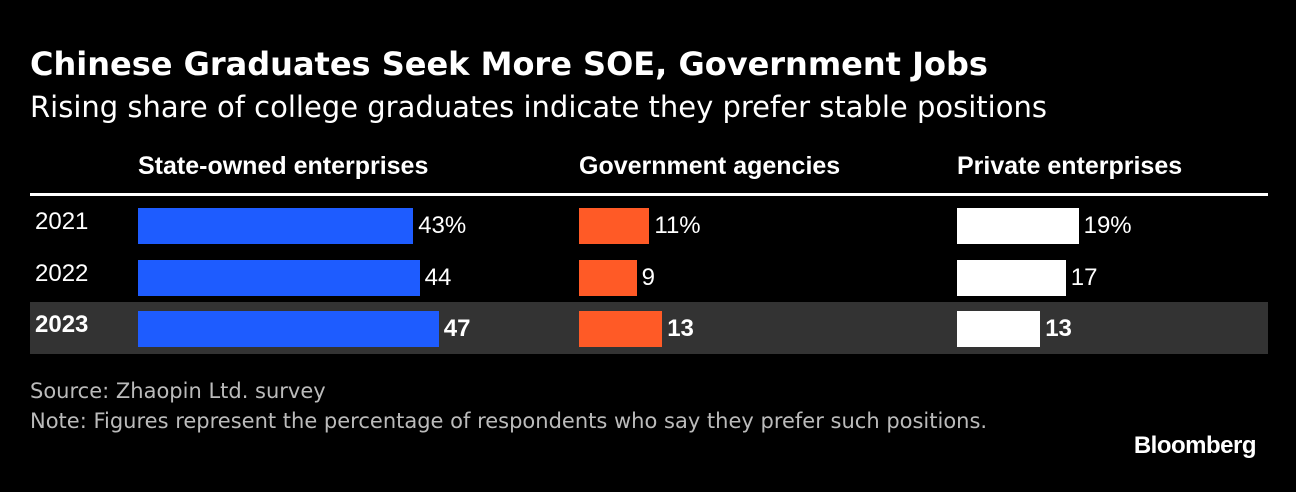 The height and width of the screenshot is (492, 1296). Describe the element at coordinates (442, 225) in the screenshot. I see `value-label: 43%` at that location.